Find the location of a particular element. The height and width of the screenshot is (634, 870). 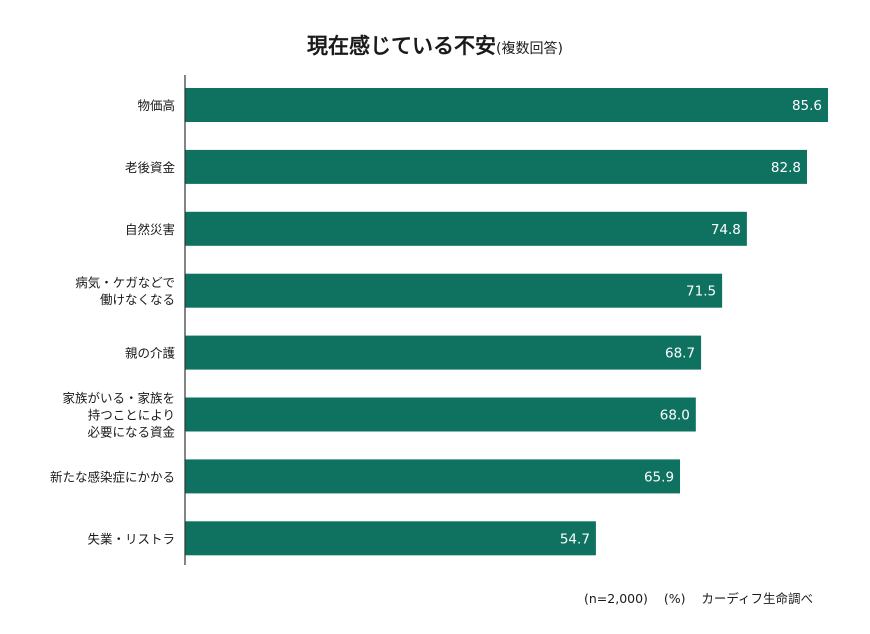

category-label: 新たな感染症にかかる is located at coordinates (112, 476).